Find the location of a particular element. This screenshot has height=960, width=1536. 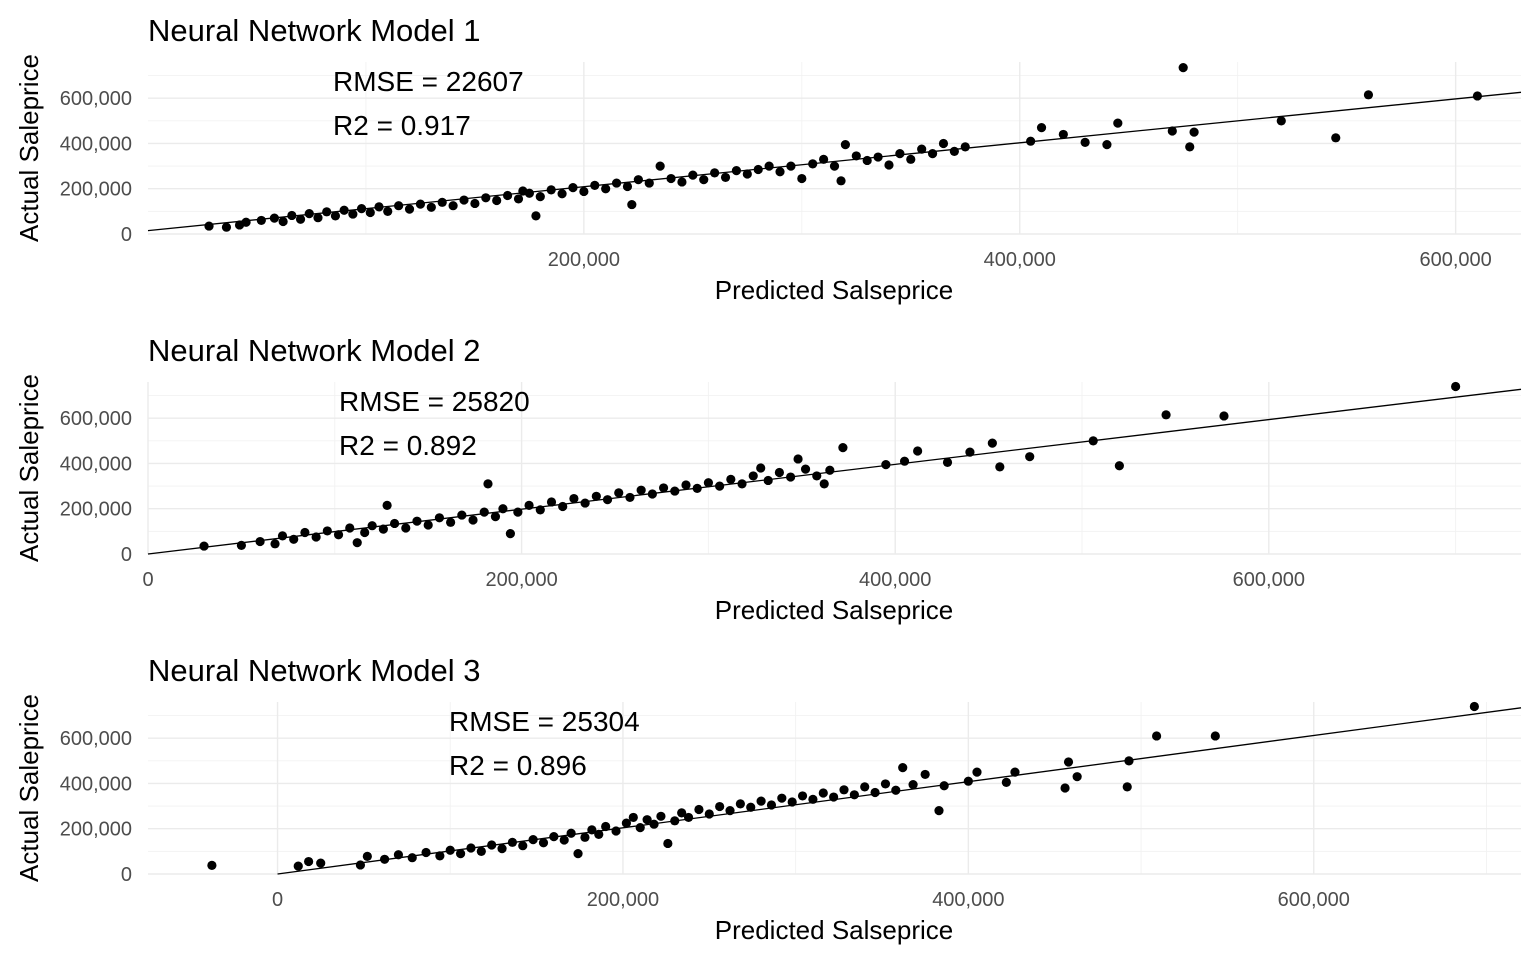

r2-annotation: R2 = 0.892 is located at coordinates (408, 445).